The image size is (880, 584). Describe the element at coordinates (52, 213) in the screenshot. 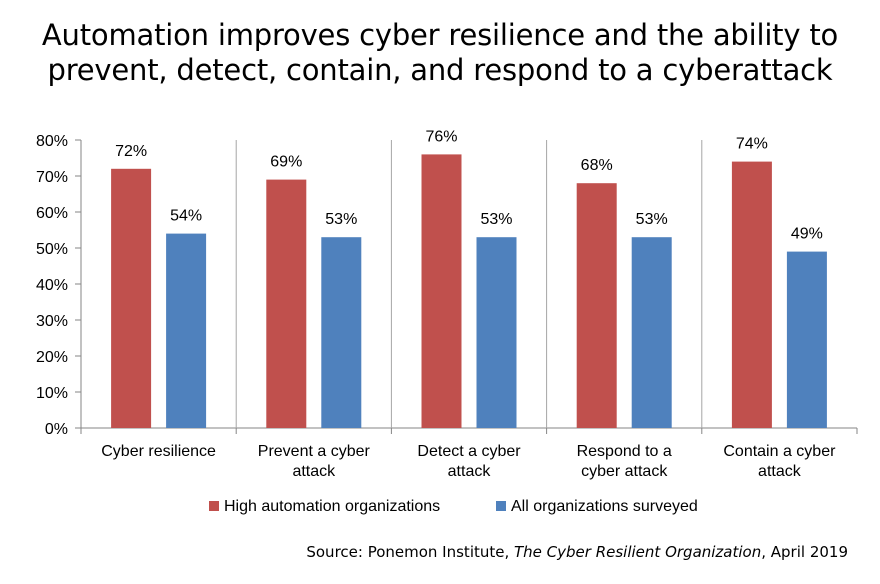

I see `y-tick-label: 60%` at that location.